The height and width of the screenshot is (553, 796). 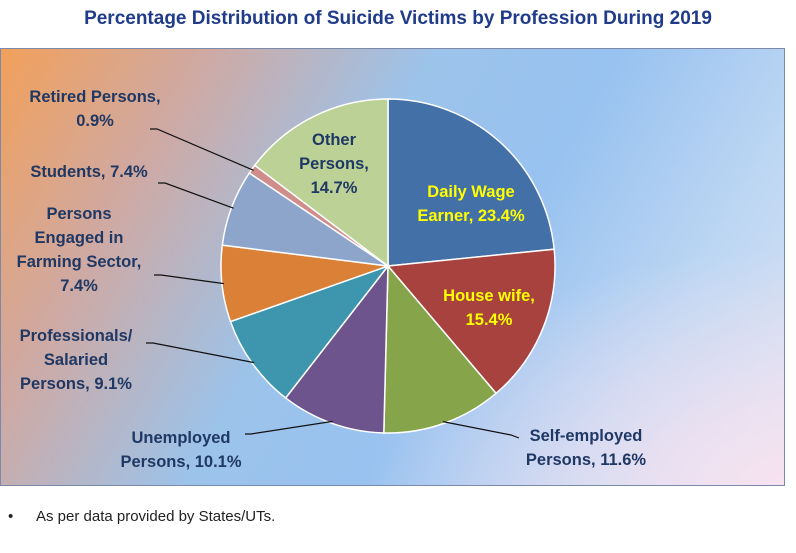 What do you see at coordinates (196, 195) in the screenshot?
I see `leader-line-students` at bounding box center [196, 195].